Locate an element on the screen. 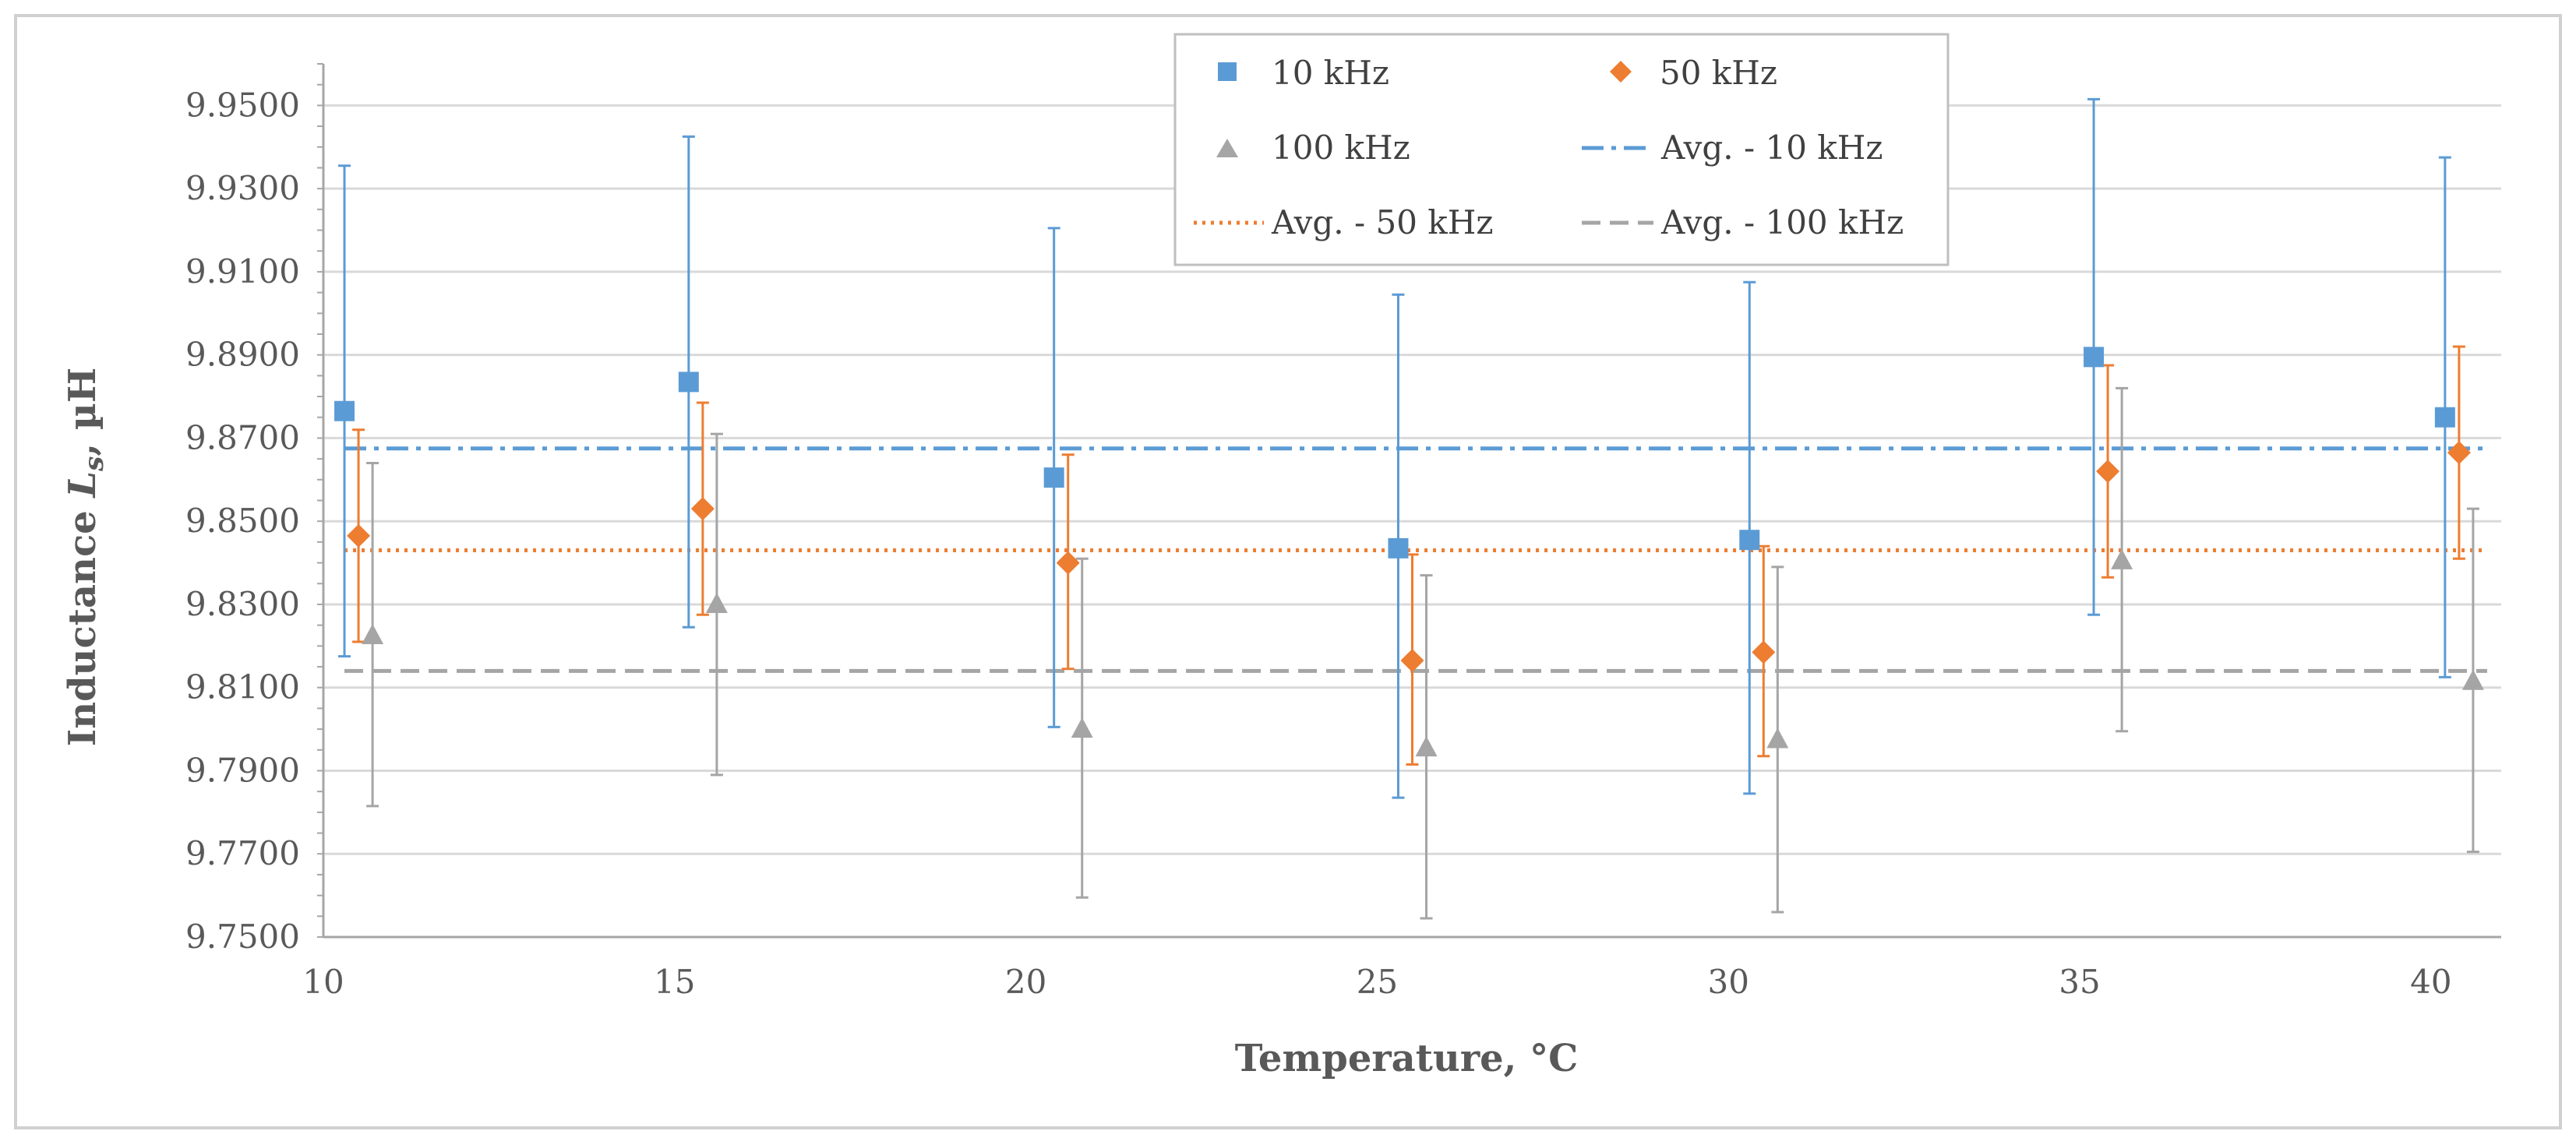 The height and width of the screenshot is (1145, 2576). legend-label-50khz: 50 kHz is located at coordinates (1718, 73).